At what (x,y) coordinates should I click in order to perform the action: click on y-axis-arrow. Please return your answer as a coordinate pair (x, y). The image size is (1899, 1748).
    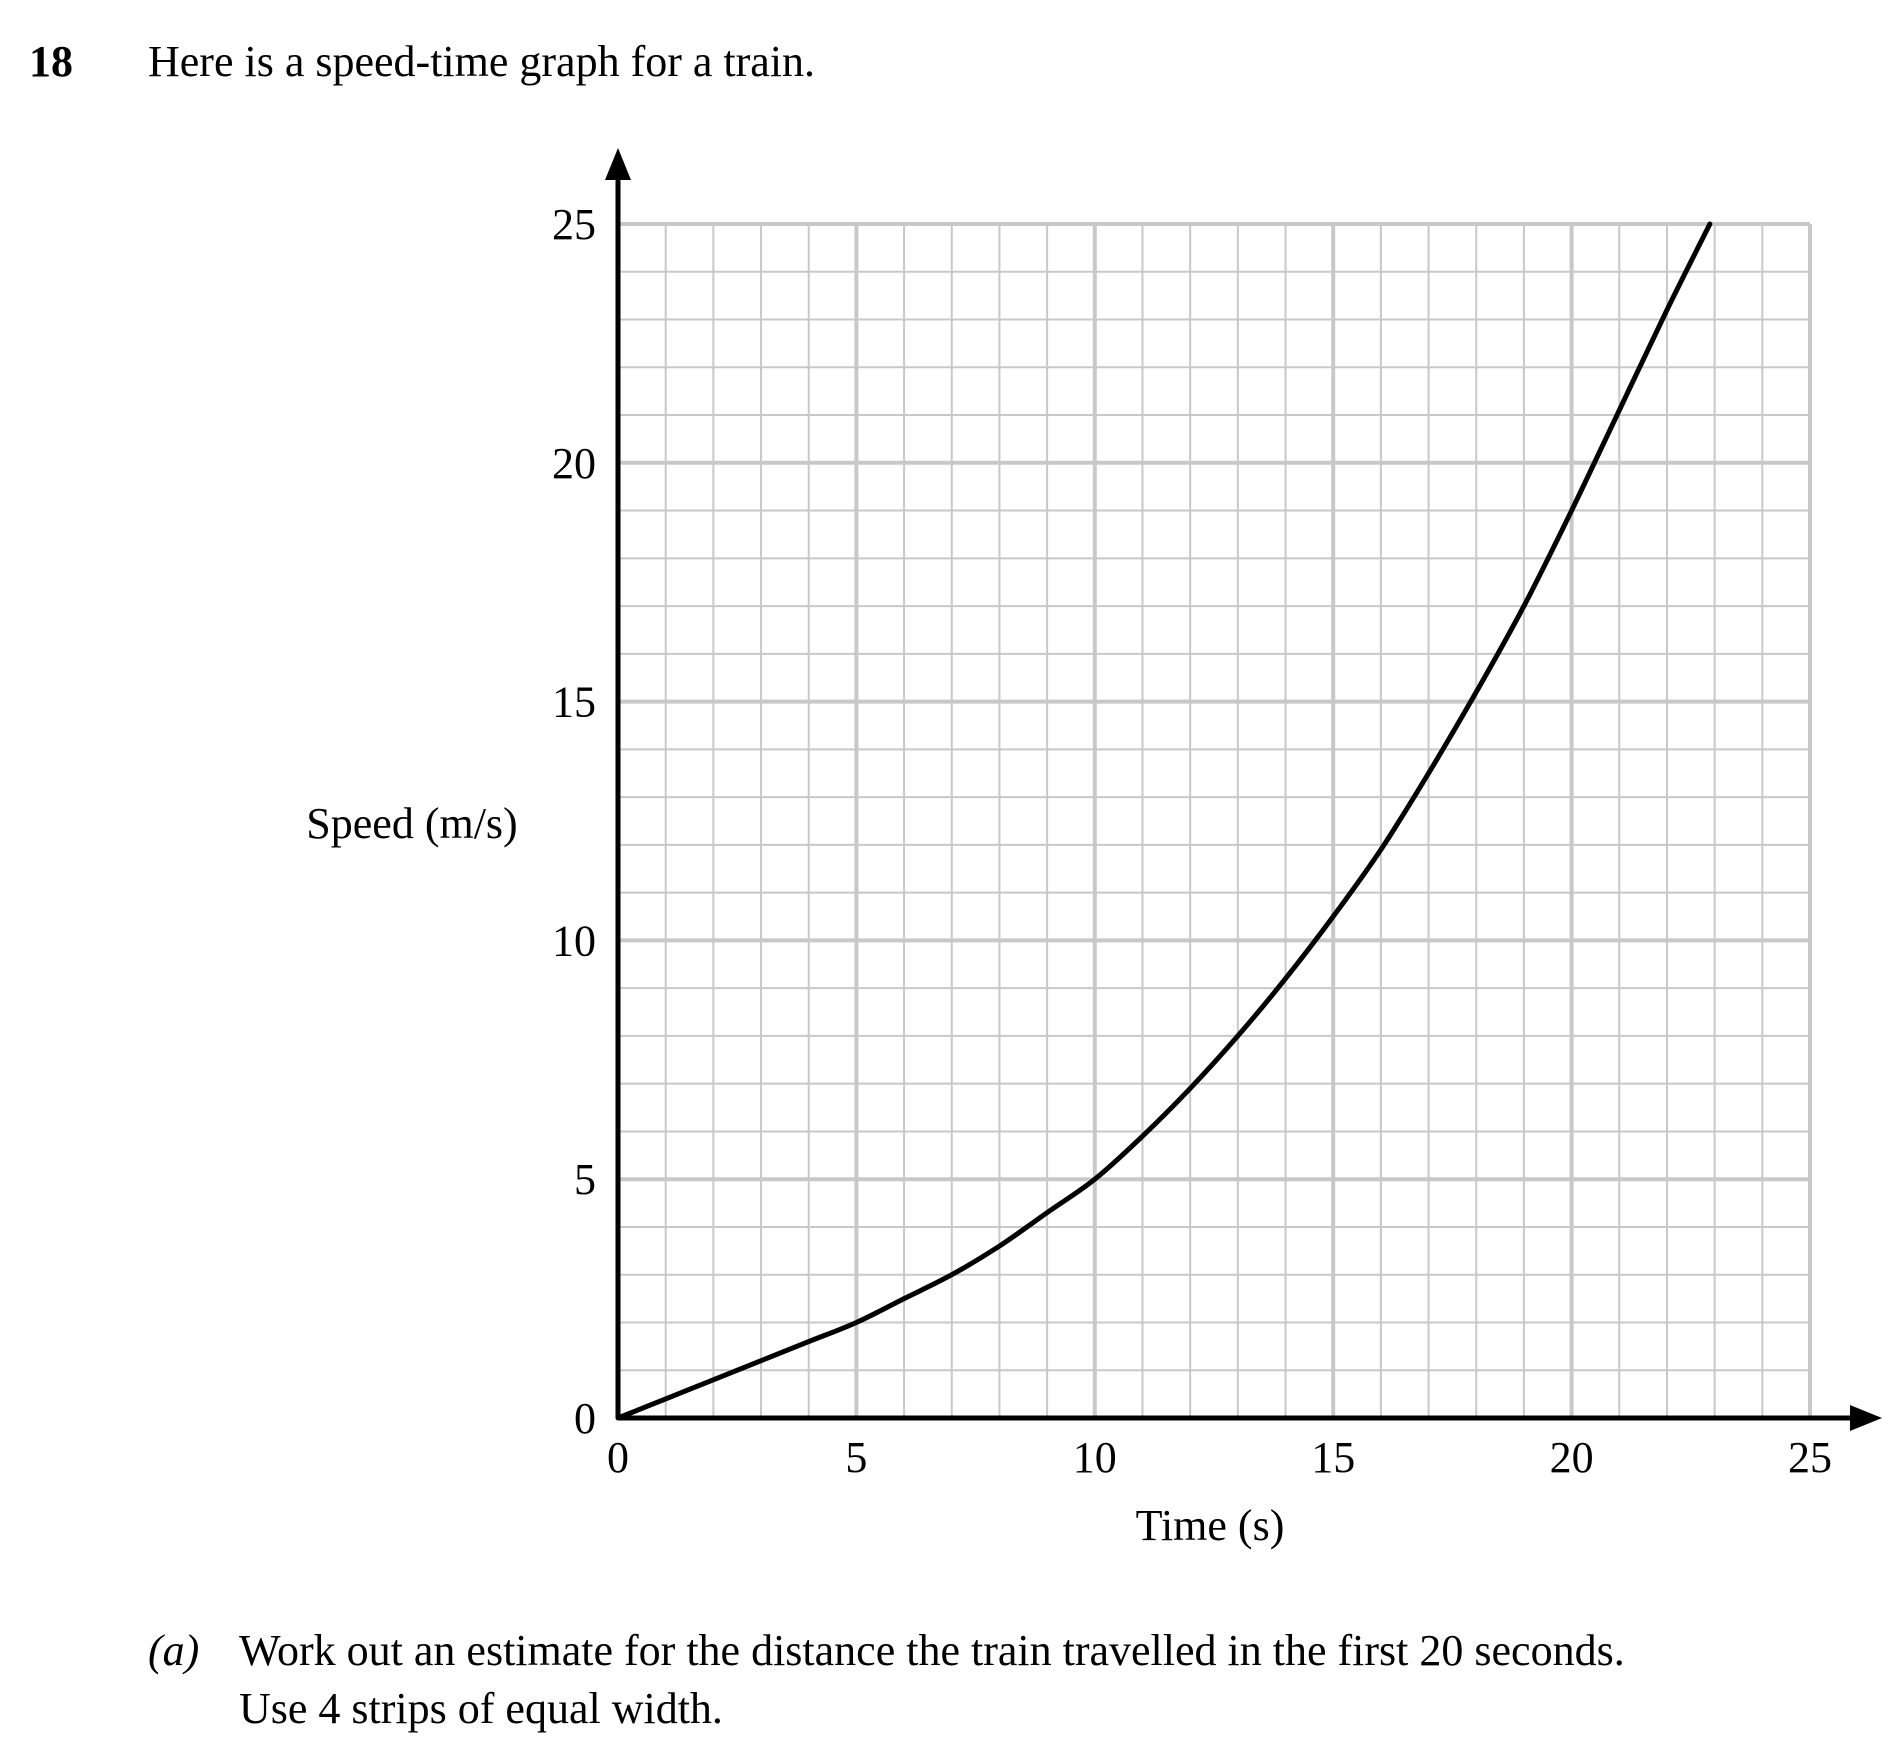
    Looking at the image, I should click on (618, 164).